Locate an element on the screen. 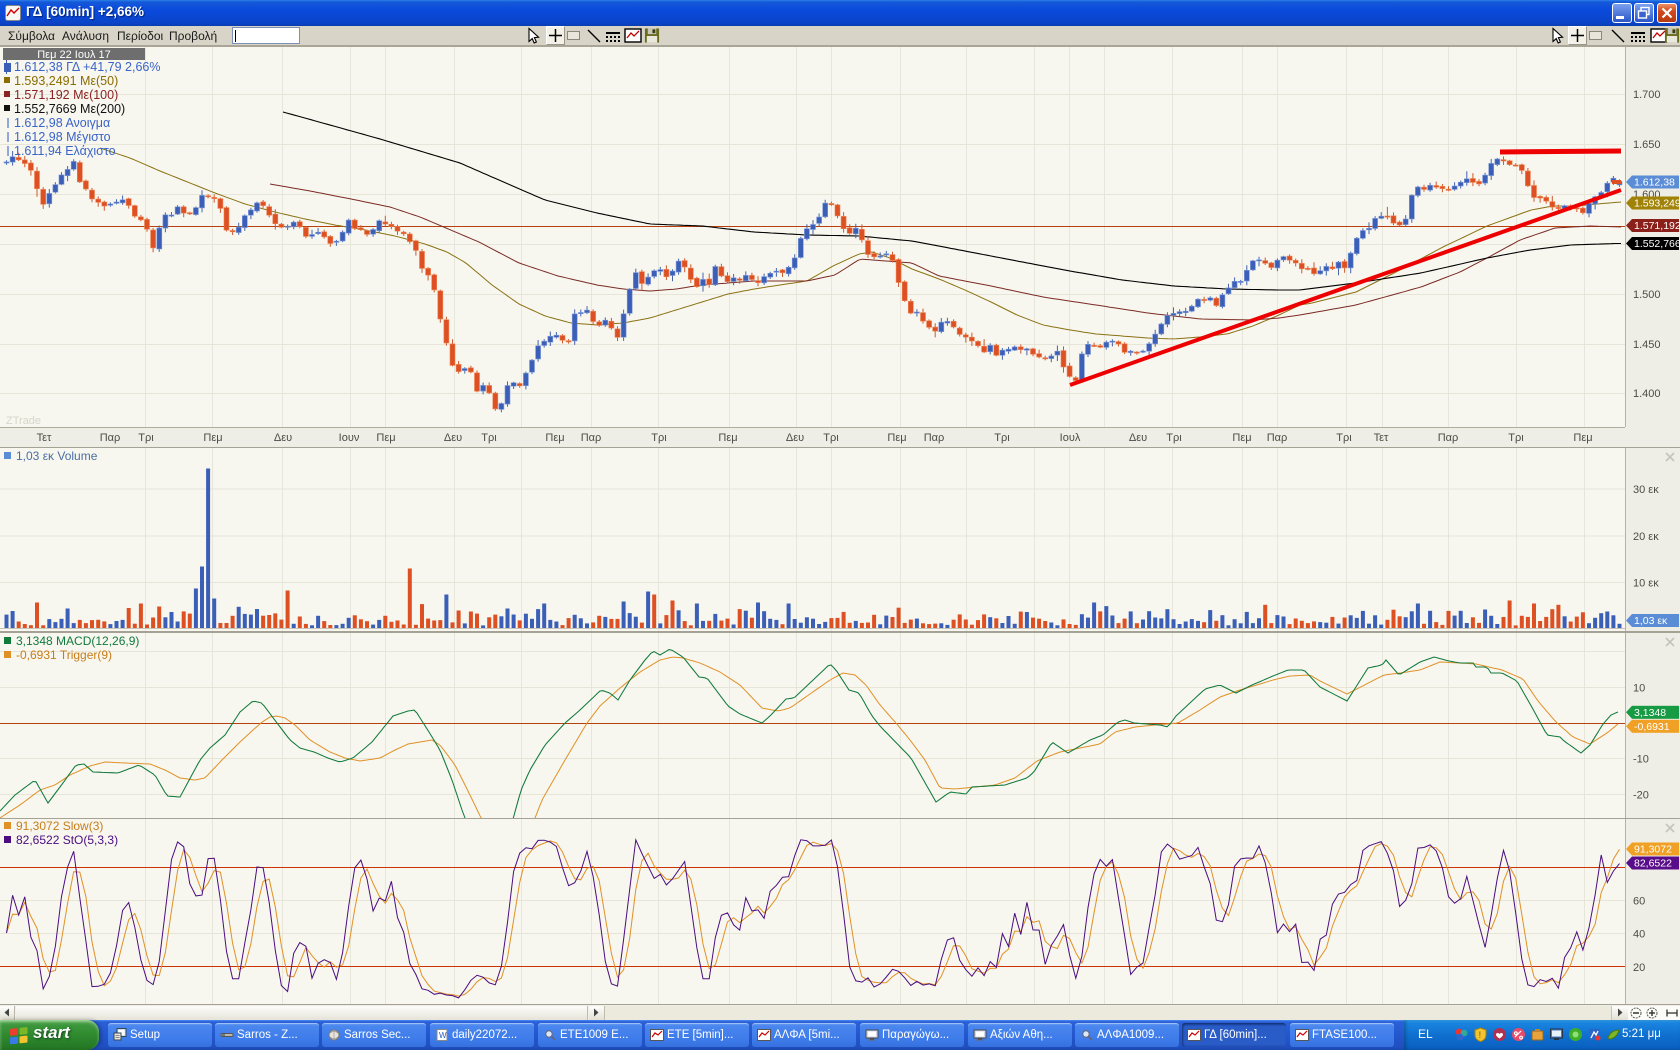 This screenshot has height=1050, width=1680. svg-text: 3,1348 is located at coordinates (1650, 713).